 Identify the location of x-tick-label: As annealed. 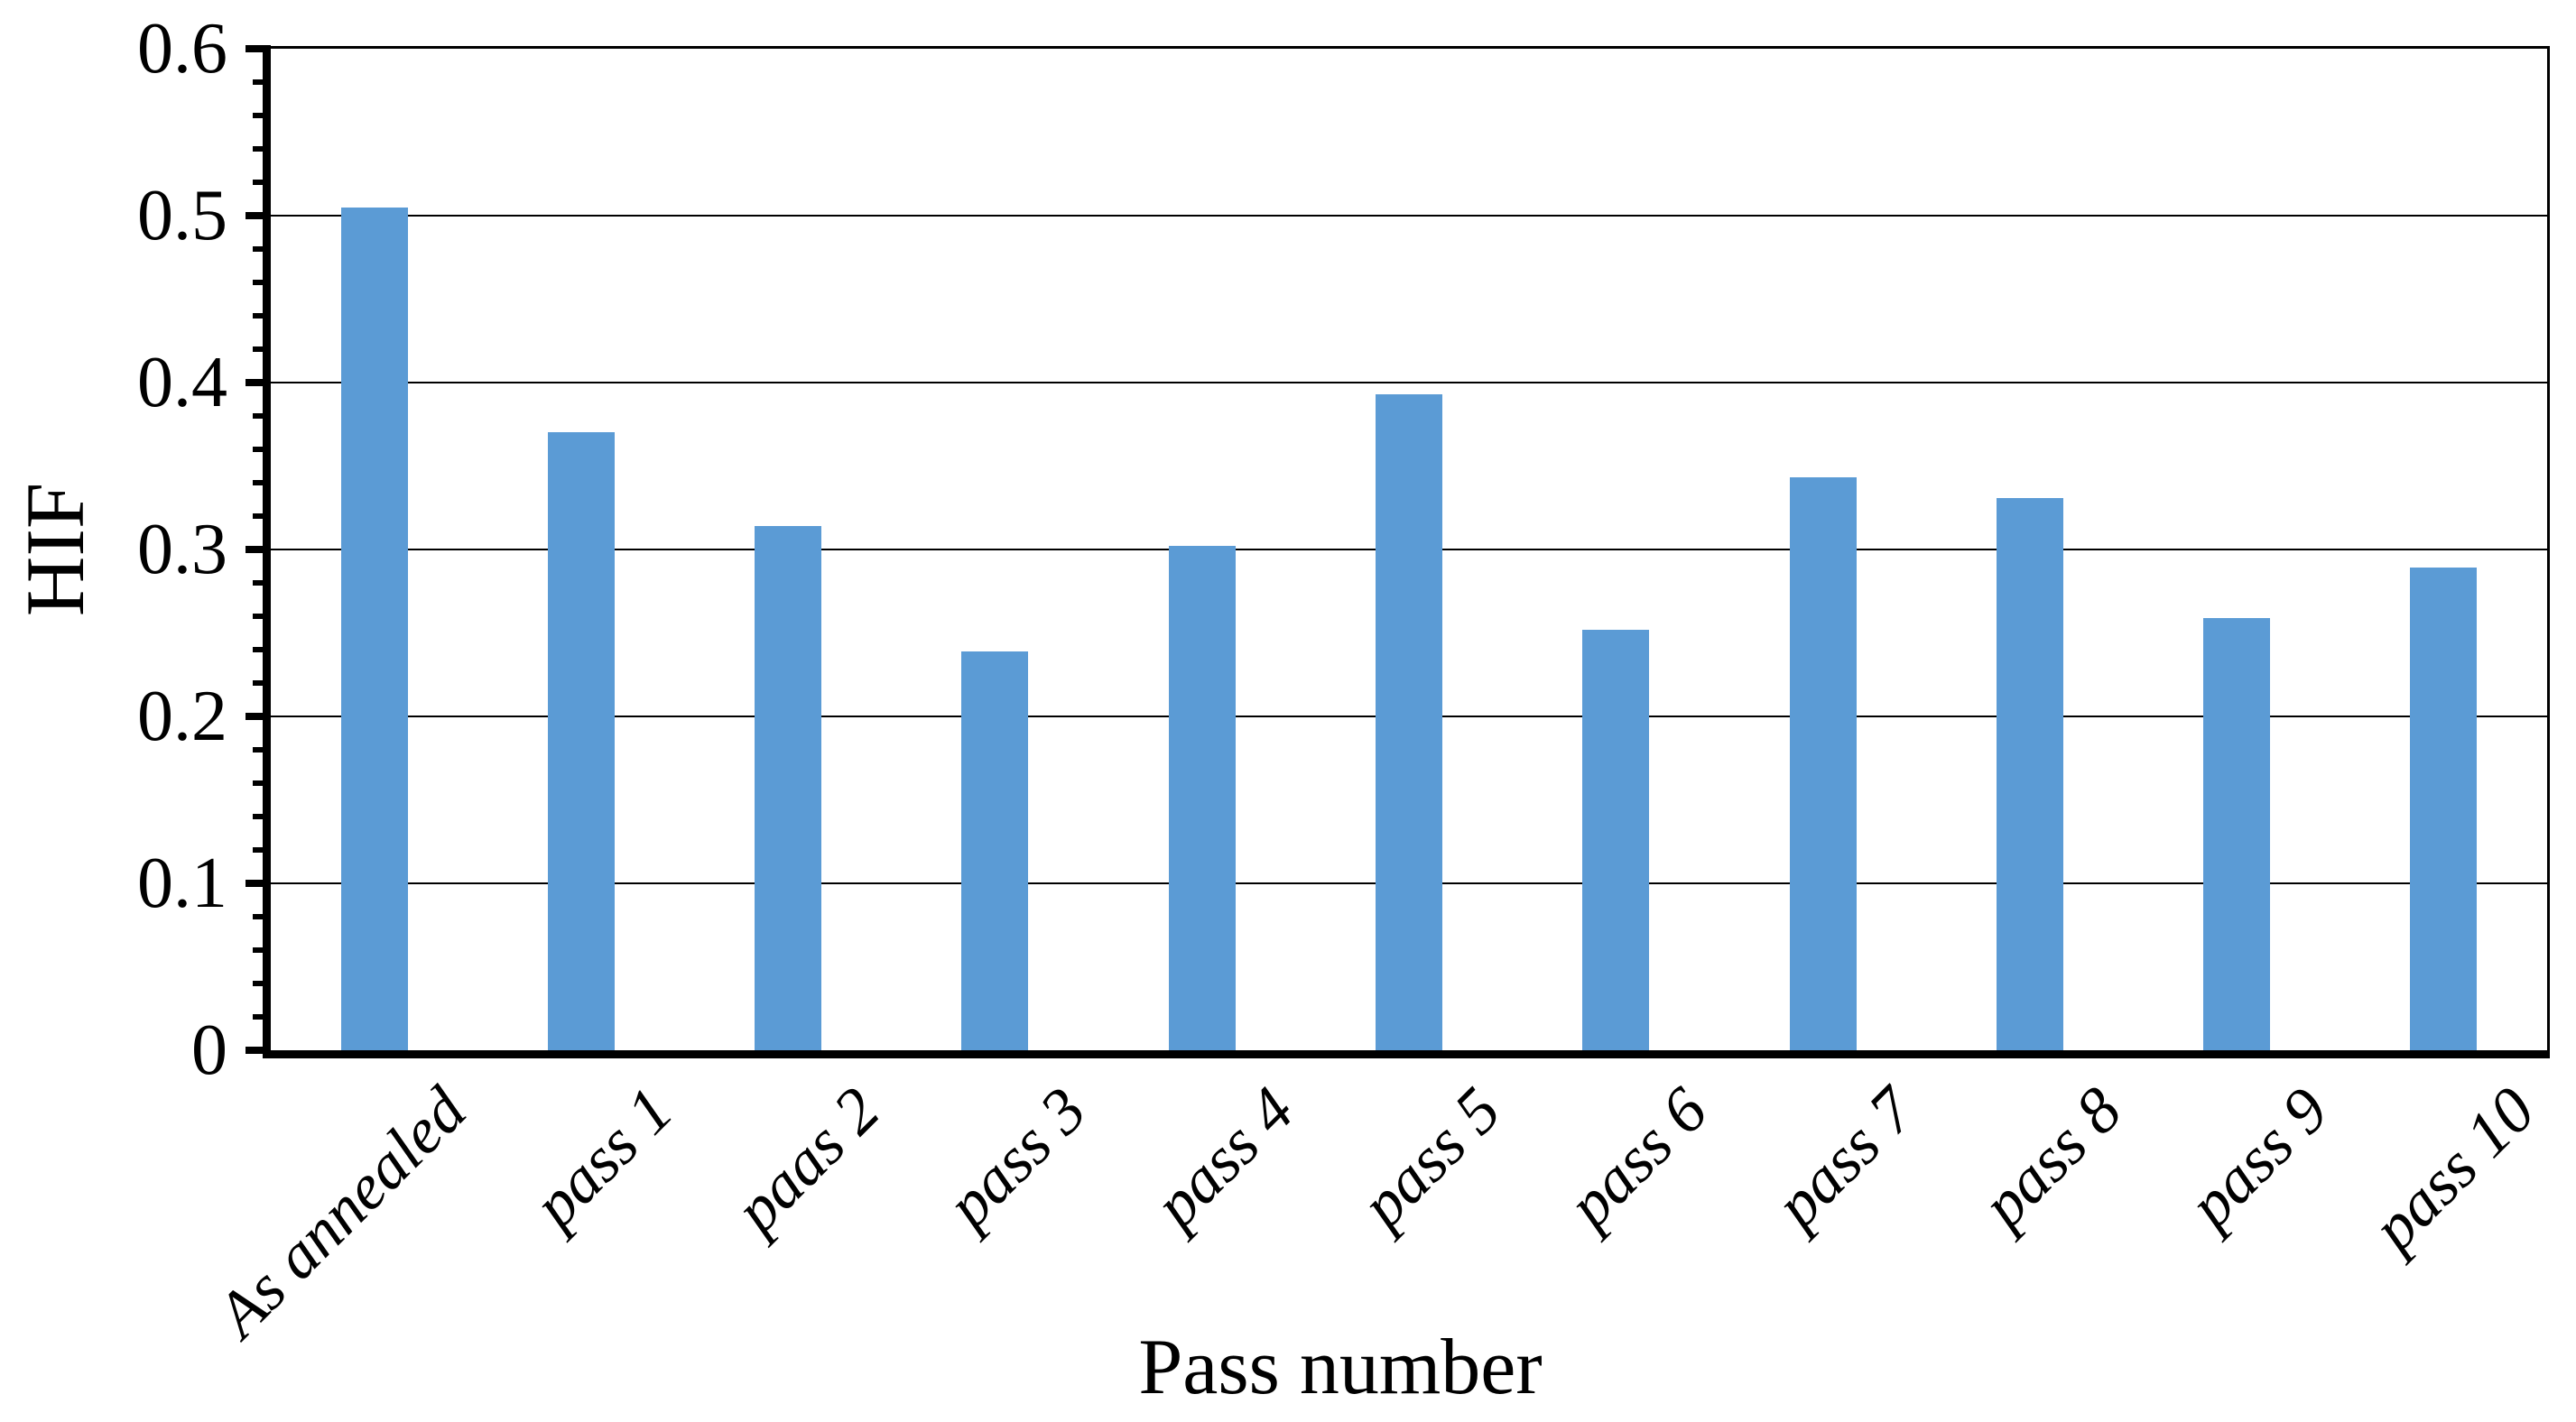
(341, 1212).